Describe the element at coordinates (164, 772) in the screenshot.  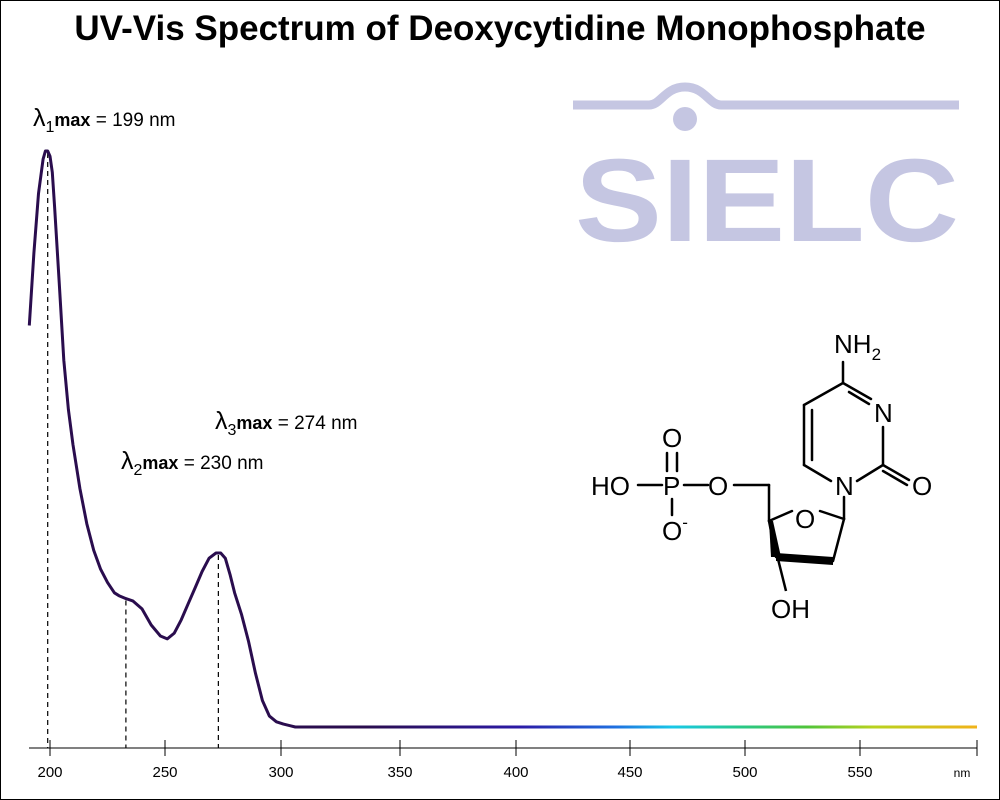
I see `x-tick-label-250: 250` at that location.